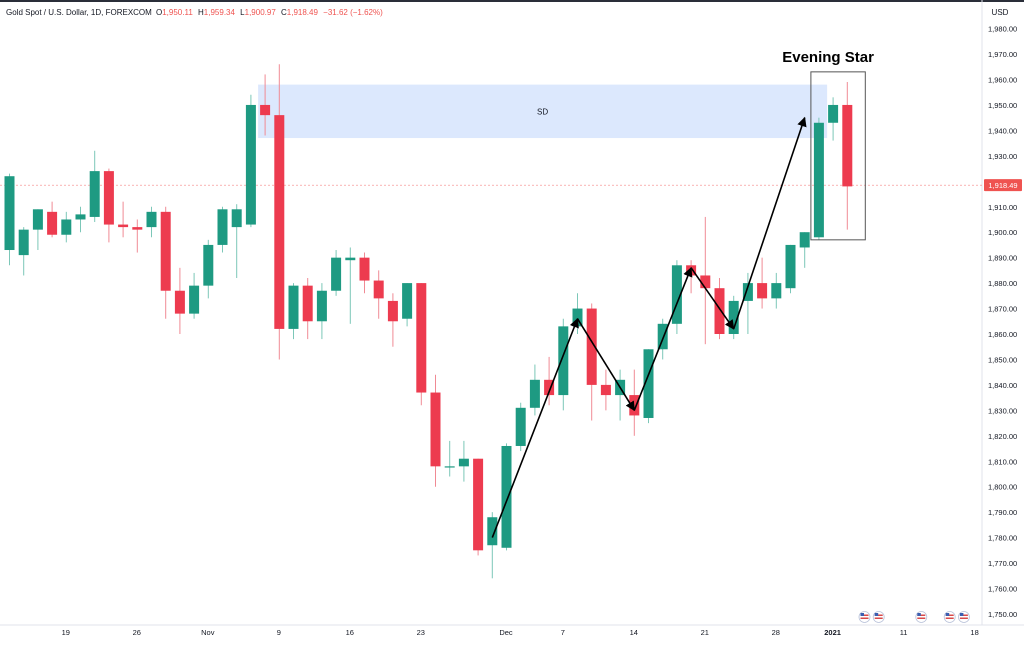  Describe the element at coordinates (904, 632) in the screenshot. I see `time-tick-label: 11` at that location.